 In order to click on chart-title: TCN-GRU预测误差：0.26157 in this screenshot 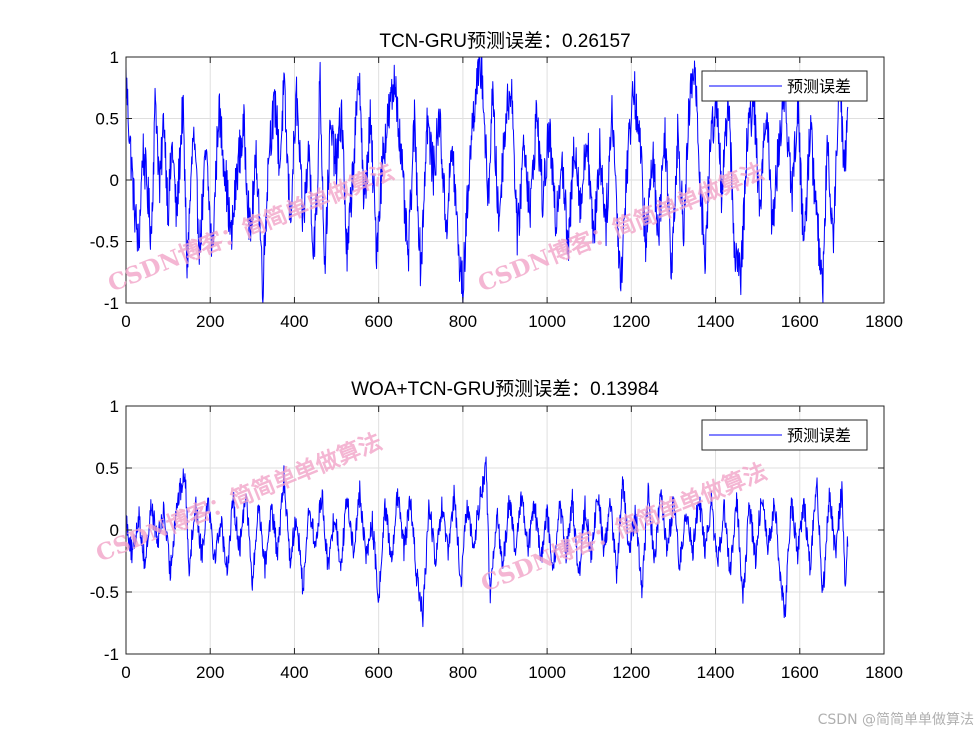, I will do `click(504, 41)`.